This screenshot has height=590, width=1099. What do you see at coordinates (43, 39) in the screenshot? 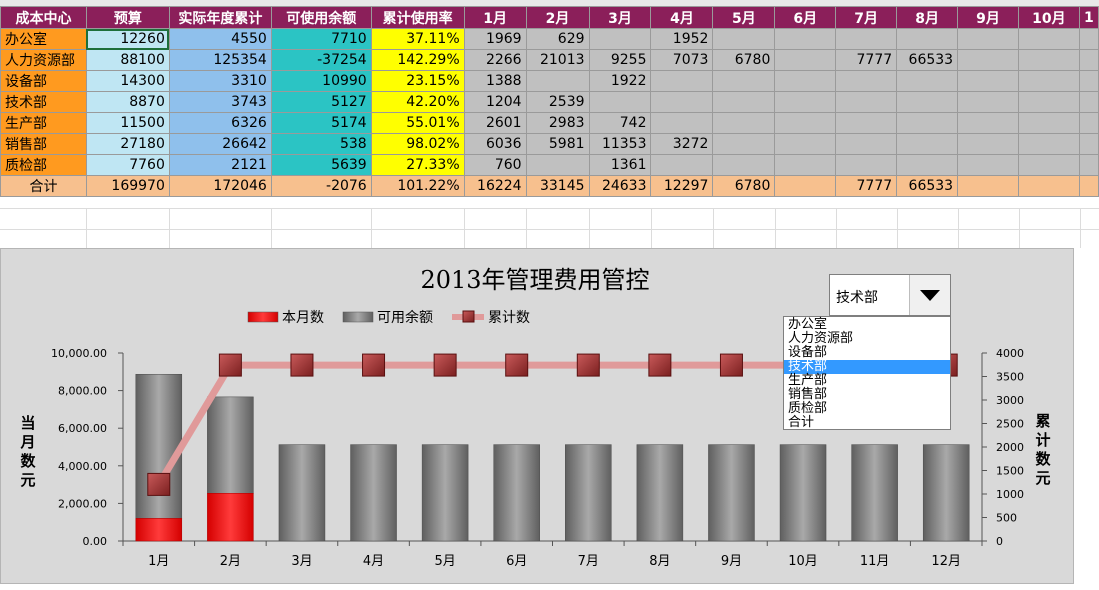
I see `cost-center-cell: 办公室` at bounding box center [43, 39].